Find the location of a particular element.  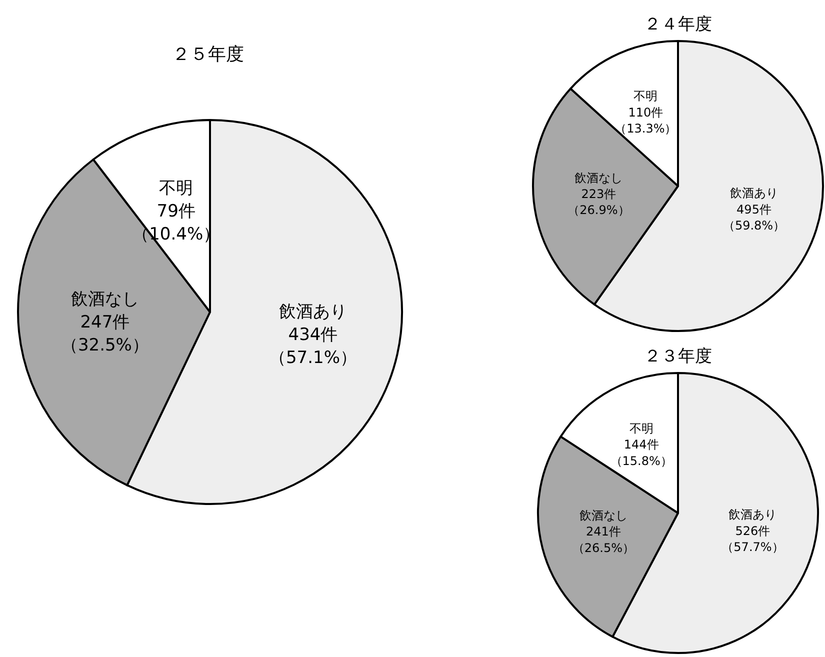

data-label: 144件（15.8%） is located at coordinates (641, 453).